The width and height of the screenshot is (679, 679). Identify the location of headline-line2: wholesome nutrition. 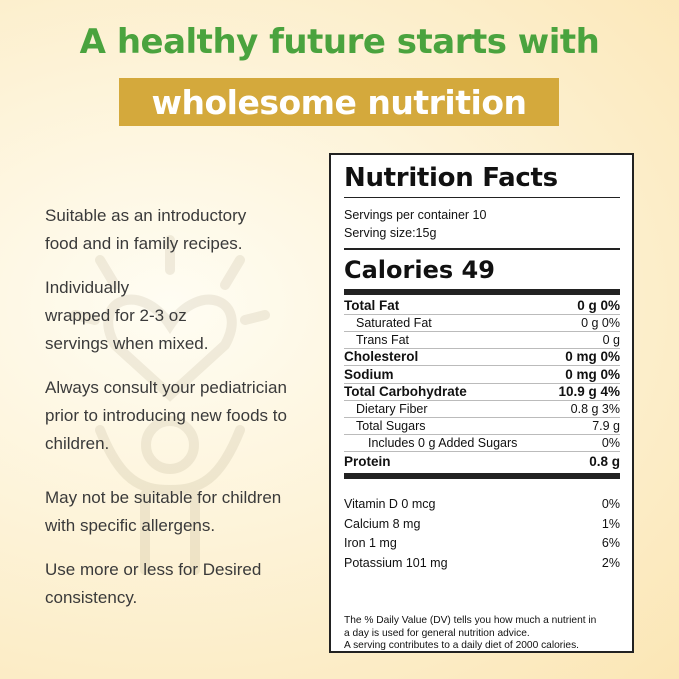
(339, 102).